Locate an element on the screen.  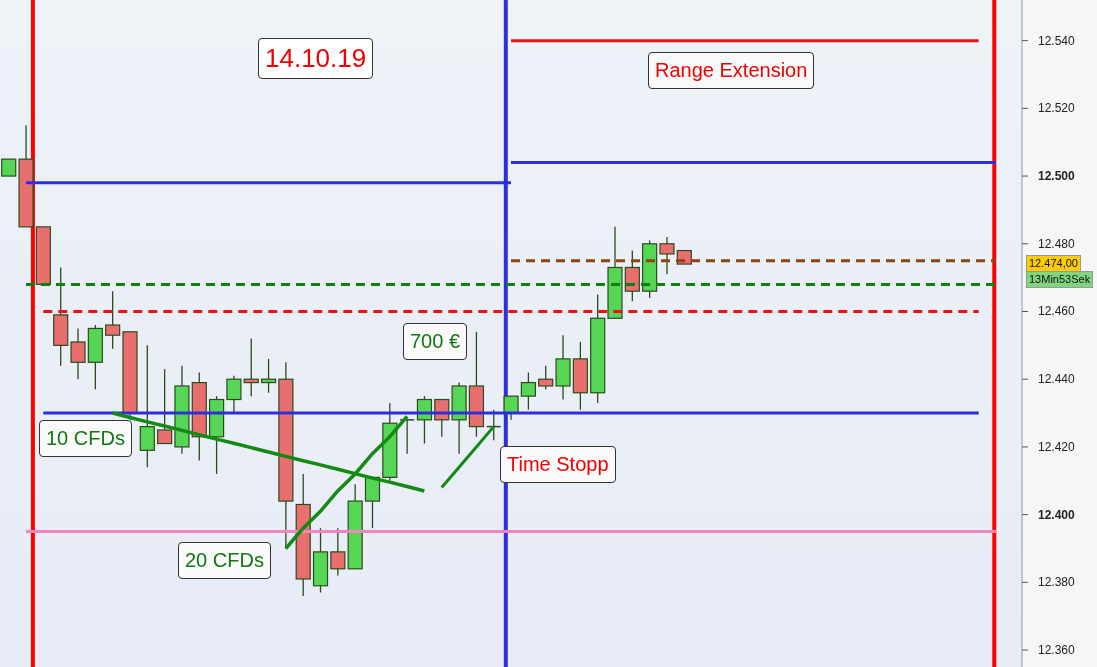
text: 12.474,00 is located at coordinates (1053, 263).